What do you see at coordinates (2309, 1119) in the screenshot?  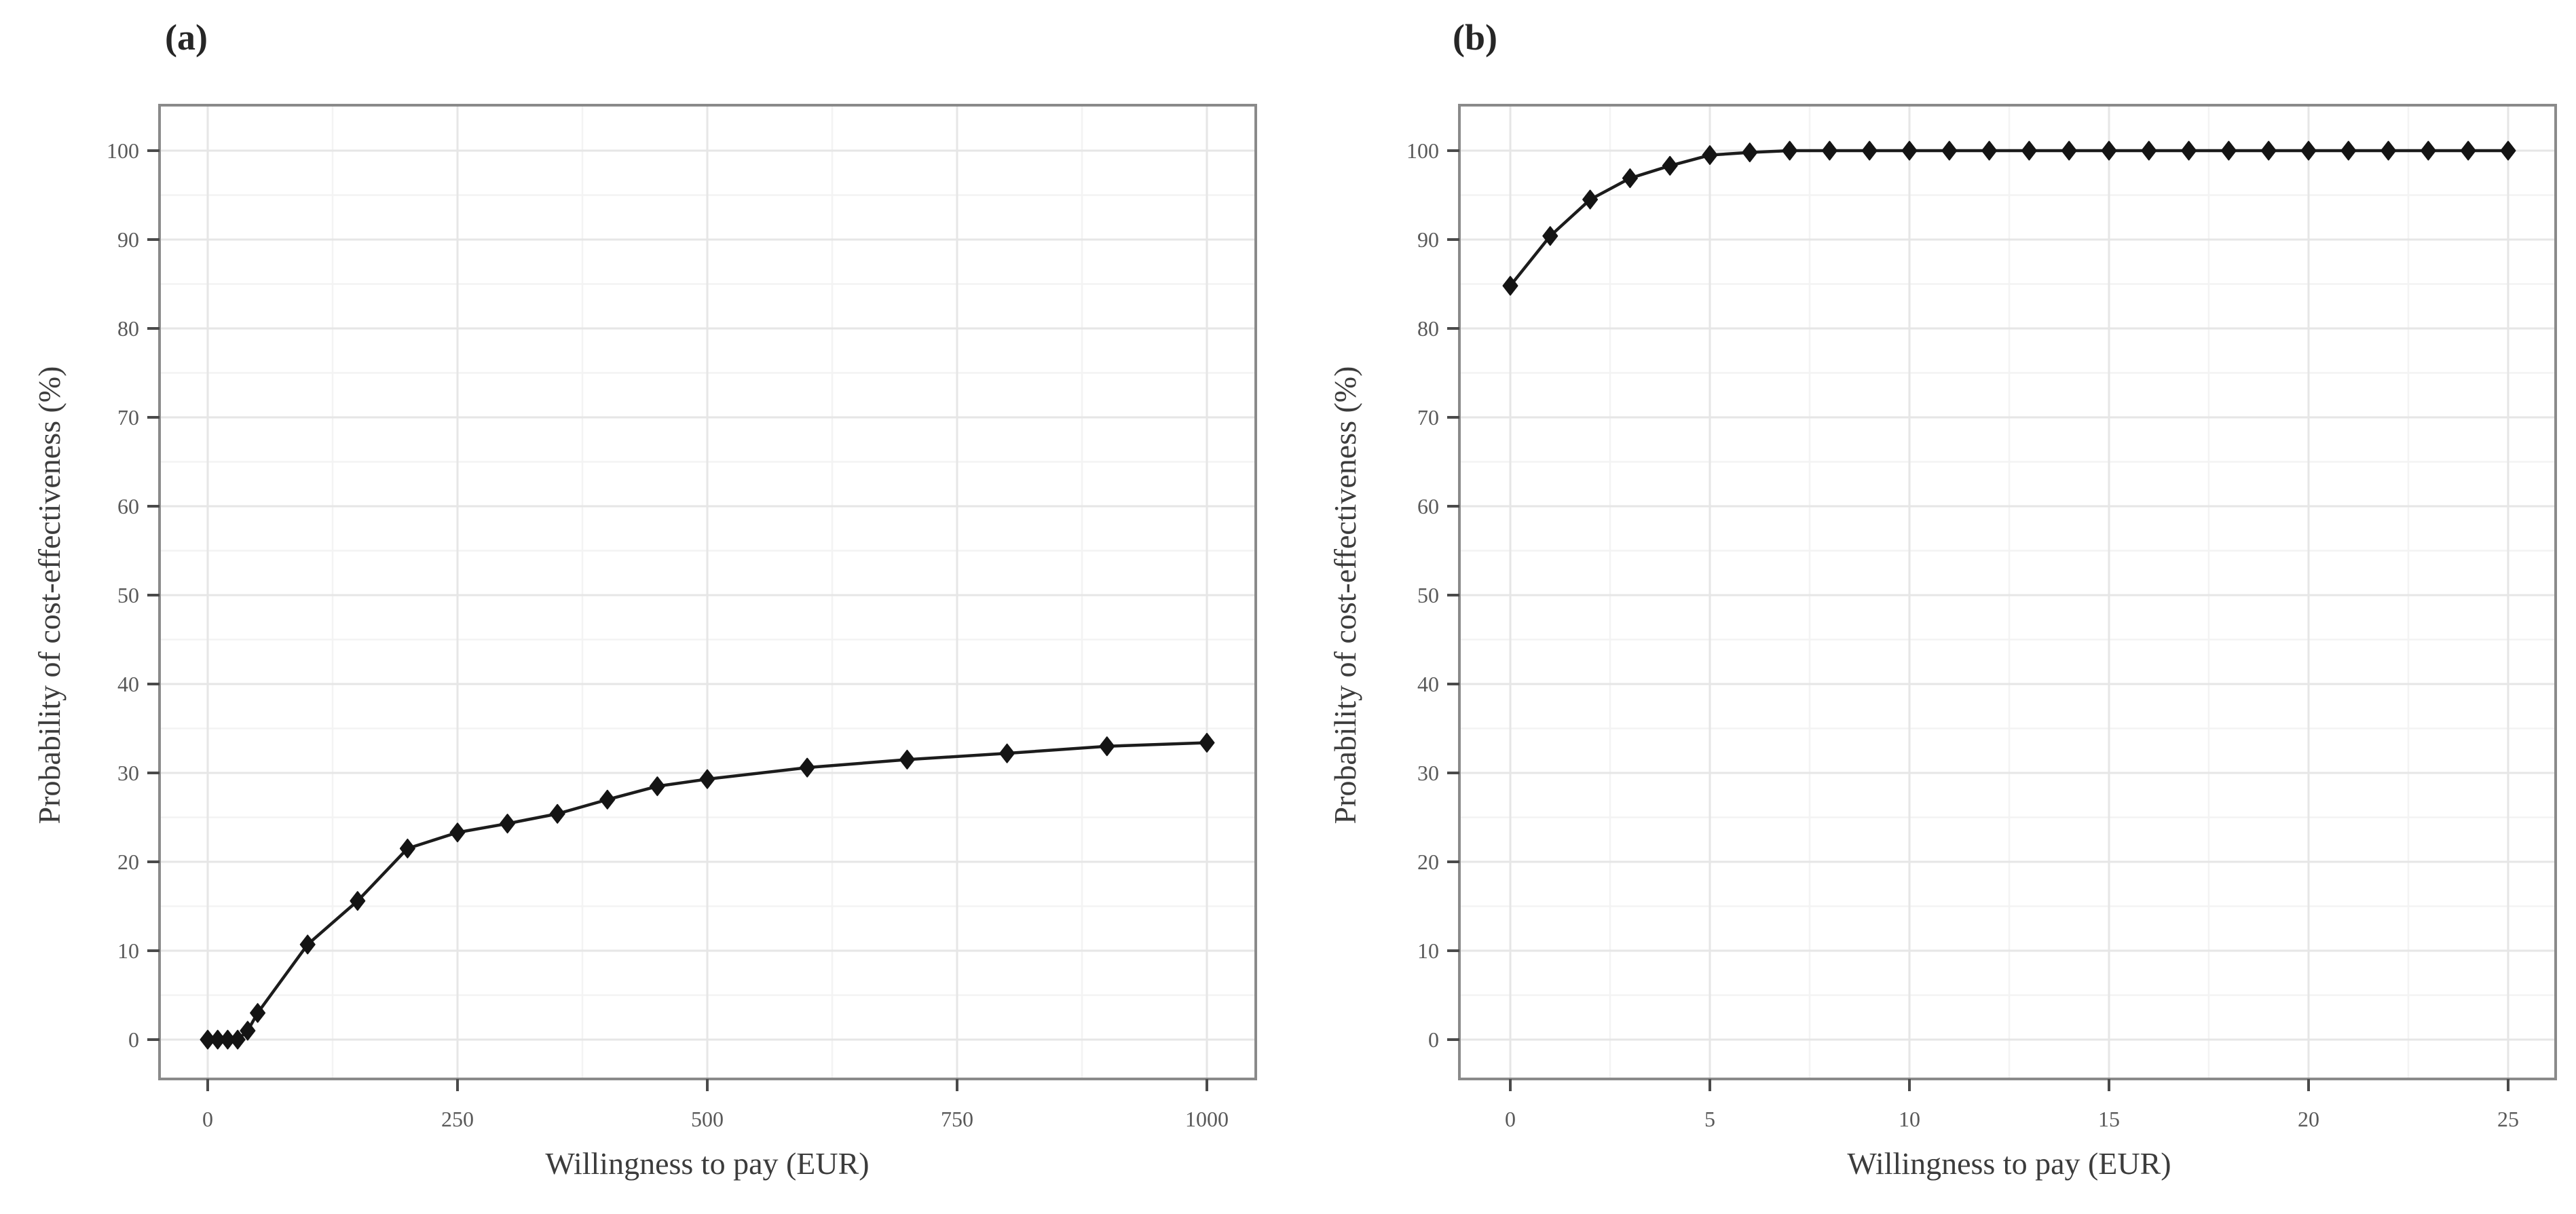 I see `x-tick-label: 20` at bounding box center [2309, 1119].